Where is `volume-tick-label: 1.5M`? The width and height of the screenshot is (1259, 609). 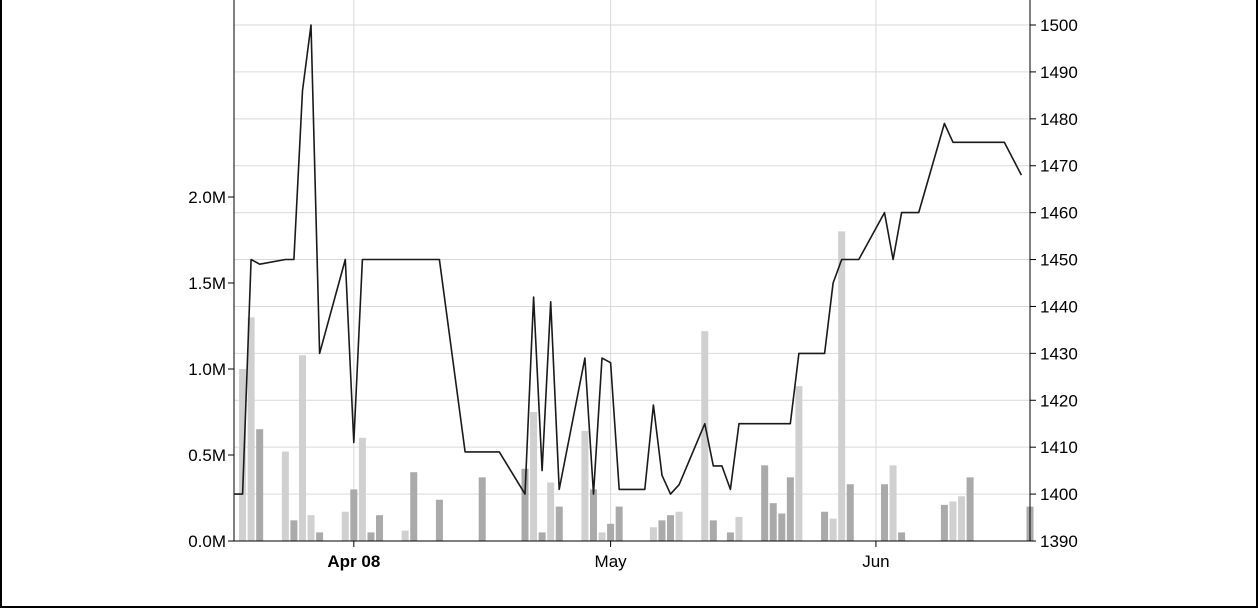
volume-tick-label: 1.5M is located at coordinates (207, 283).